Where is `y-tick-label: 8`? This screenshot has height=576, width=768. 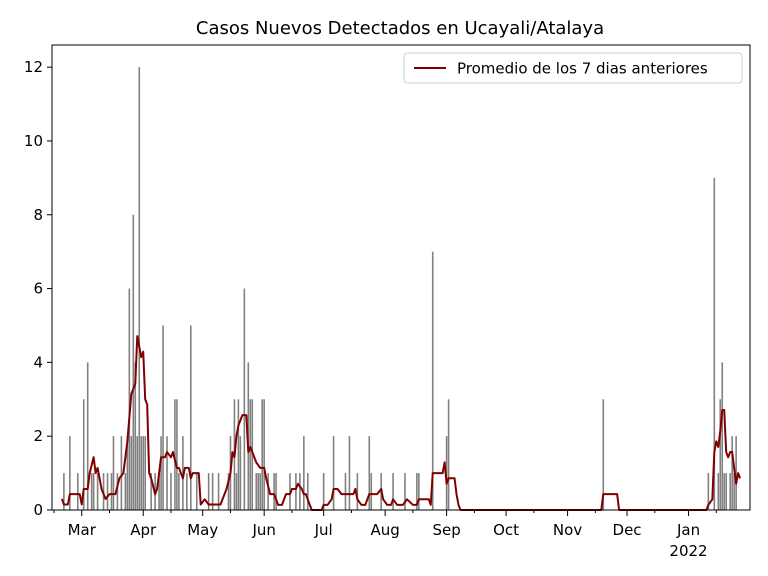 y-tick-label: 8 is located at coordinates (38, 215).